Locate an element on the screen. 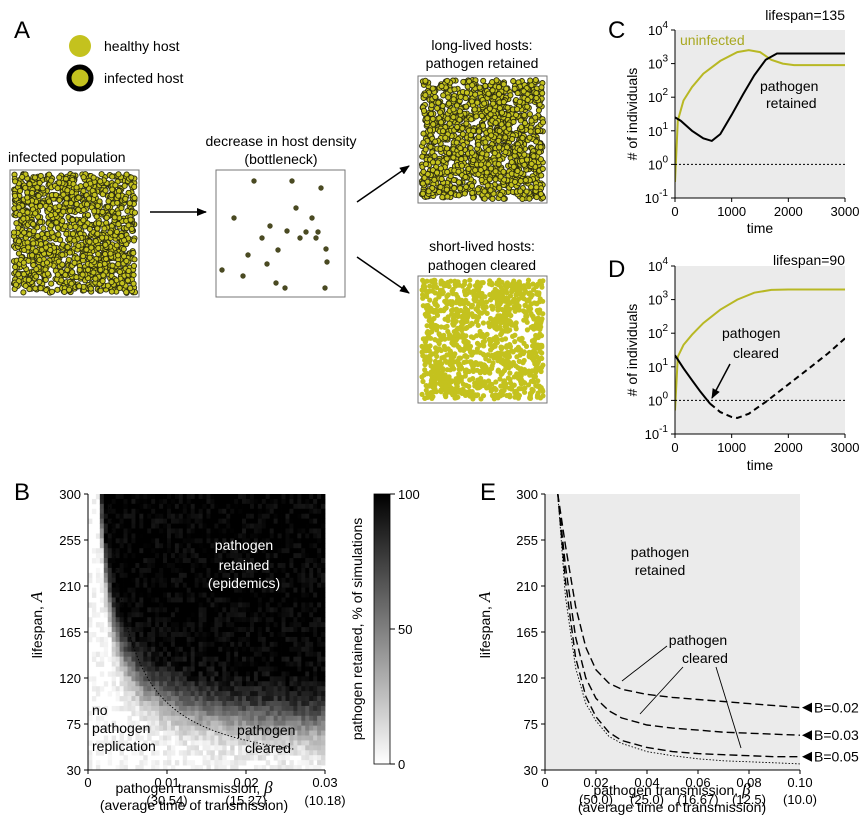 The width and height of the screenshot is (863, 817). panel-c-annotation-uninfected: uninfected is located at coordinates (712, 40).